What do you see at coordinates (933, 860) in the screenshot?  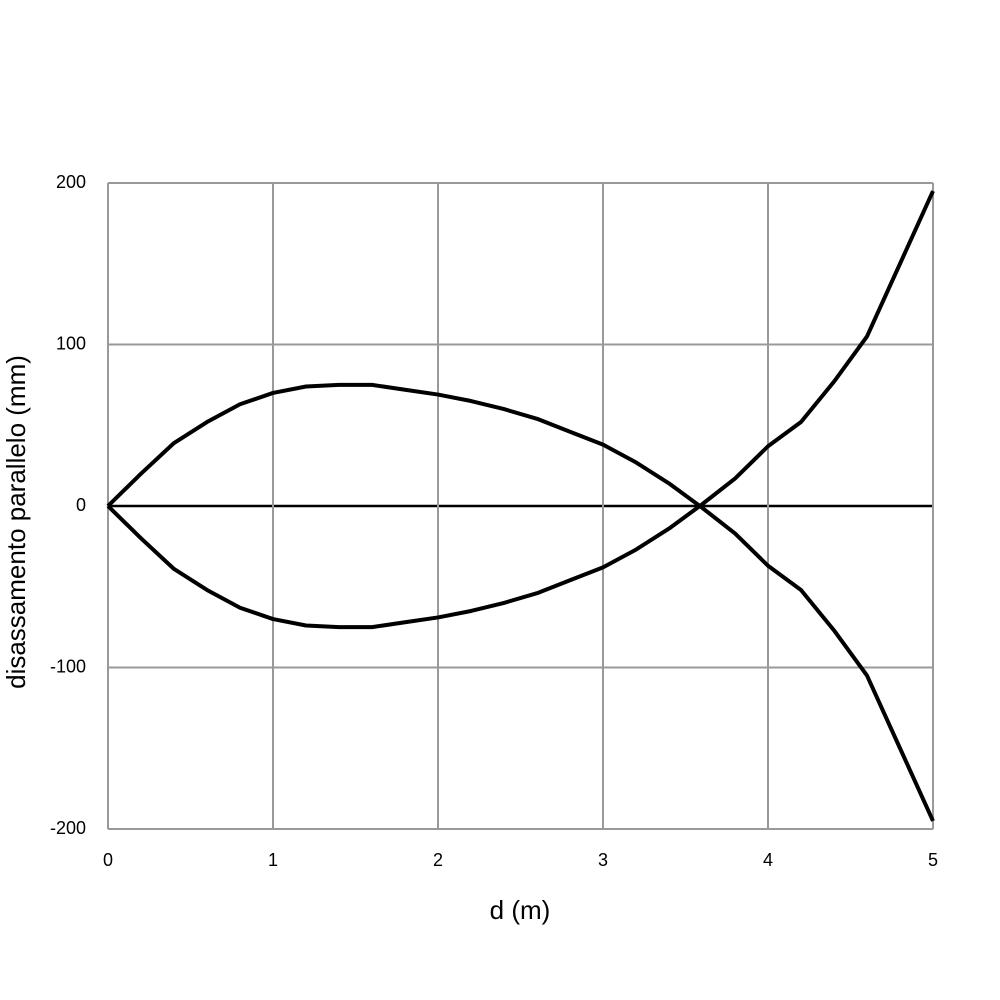 I see `x-tick-label: 5` at bounding box center [933, 860].